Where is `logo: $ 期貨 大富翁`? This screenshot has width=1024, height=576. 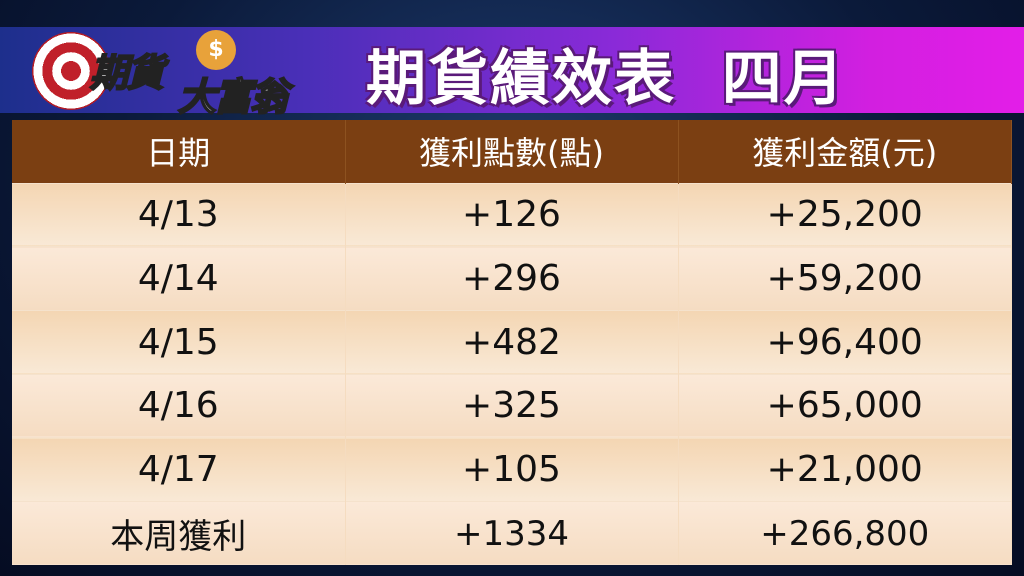
logo: $ 期貨 大富翁 is located at coordinates (184, 67).